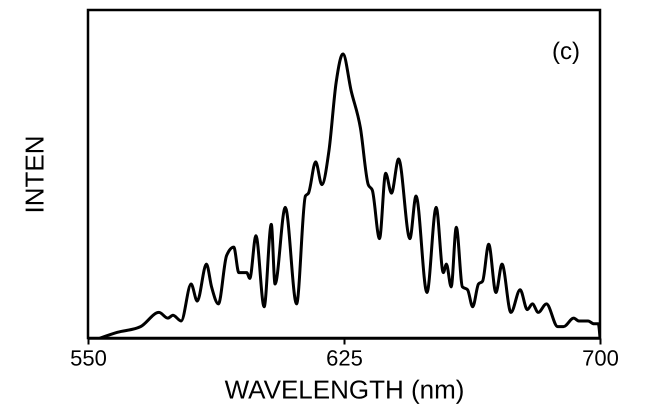  I want to click on annotation: (c), so click(566, 51).